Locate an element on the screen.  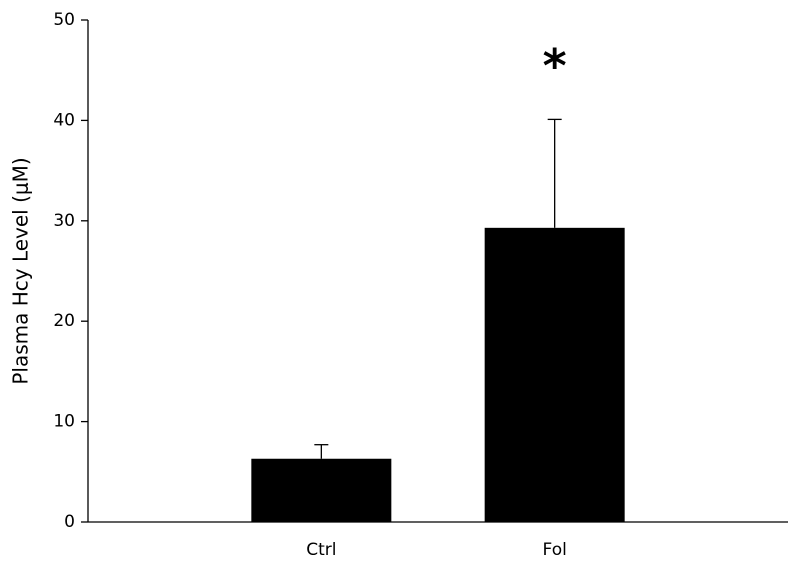
y-tick-label: 50 is located at coordinates (64, 20).